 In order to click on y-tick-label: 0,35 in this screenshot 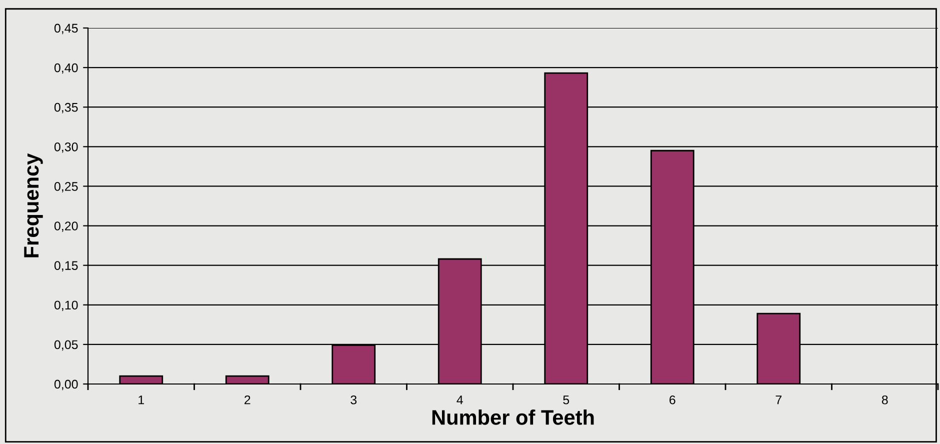, I will do `click(66, 108)`.